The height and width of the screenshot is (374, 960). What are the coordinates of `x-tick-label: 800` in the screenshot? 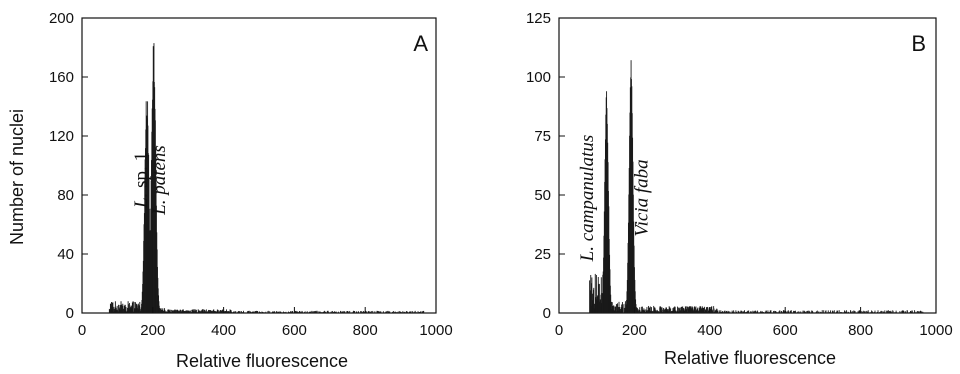 It's located at (860, 330).